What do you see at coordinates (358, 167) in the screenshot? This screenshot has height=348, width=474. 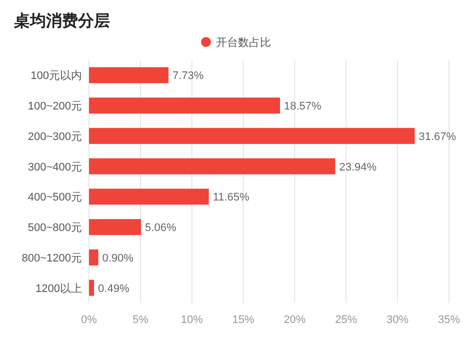 I see `data-label: 23.94%` at bounding box center [358, 167].